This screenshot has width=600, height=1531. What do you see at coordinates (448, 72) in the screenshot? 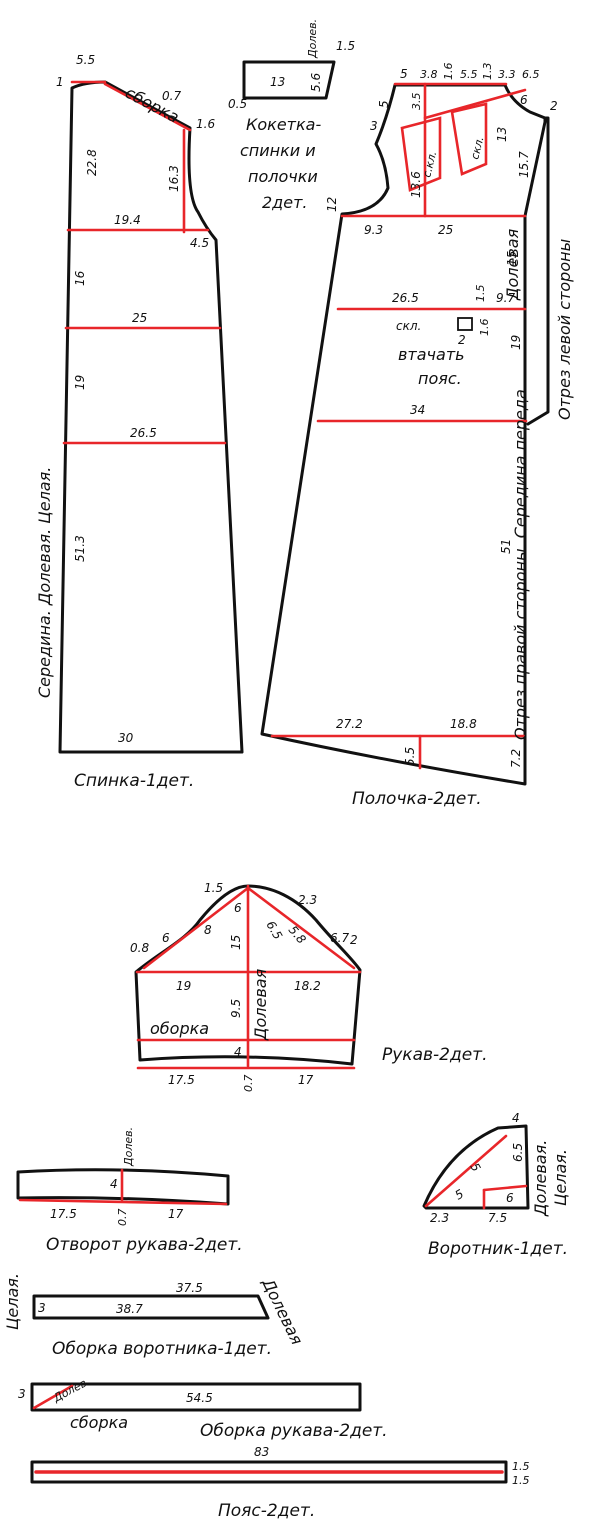
I see `front-d-16: 1.6` at bounding box center [448, 72].